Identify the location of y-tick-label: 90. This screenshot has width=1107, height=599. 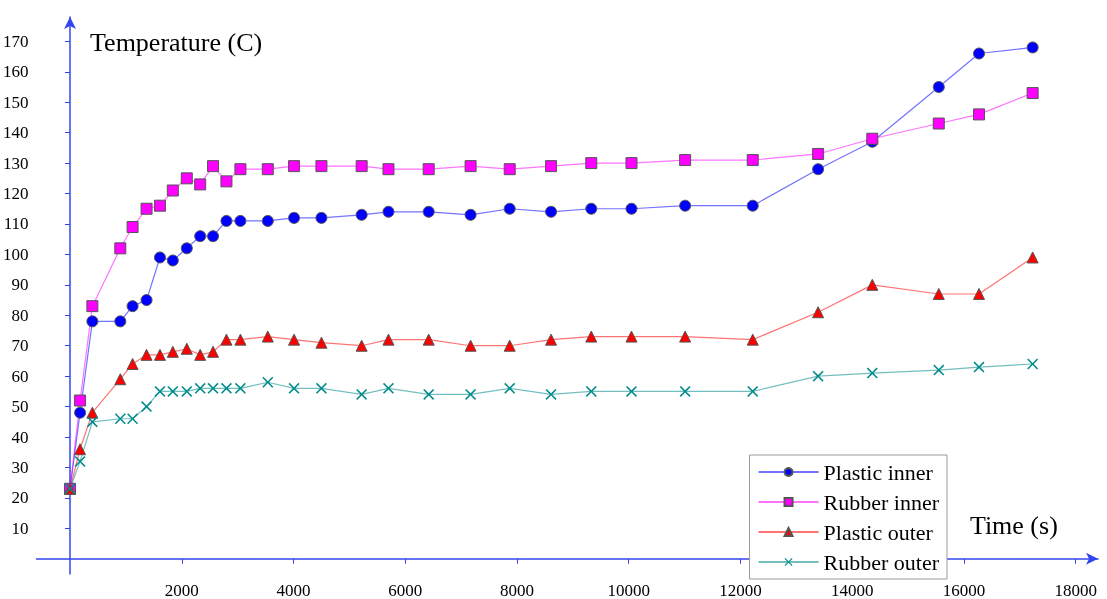
(20, 285).